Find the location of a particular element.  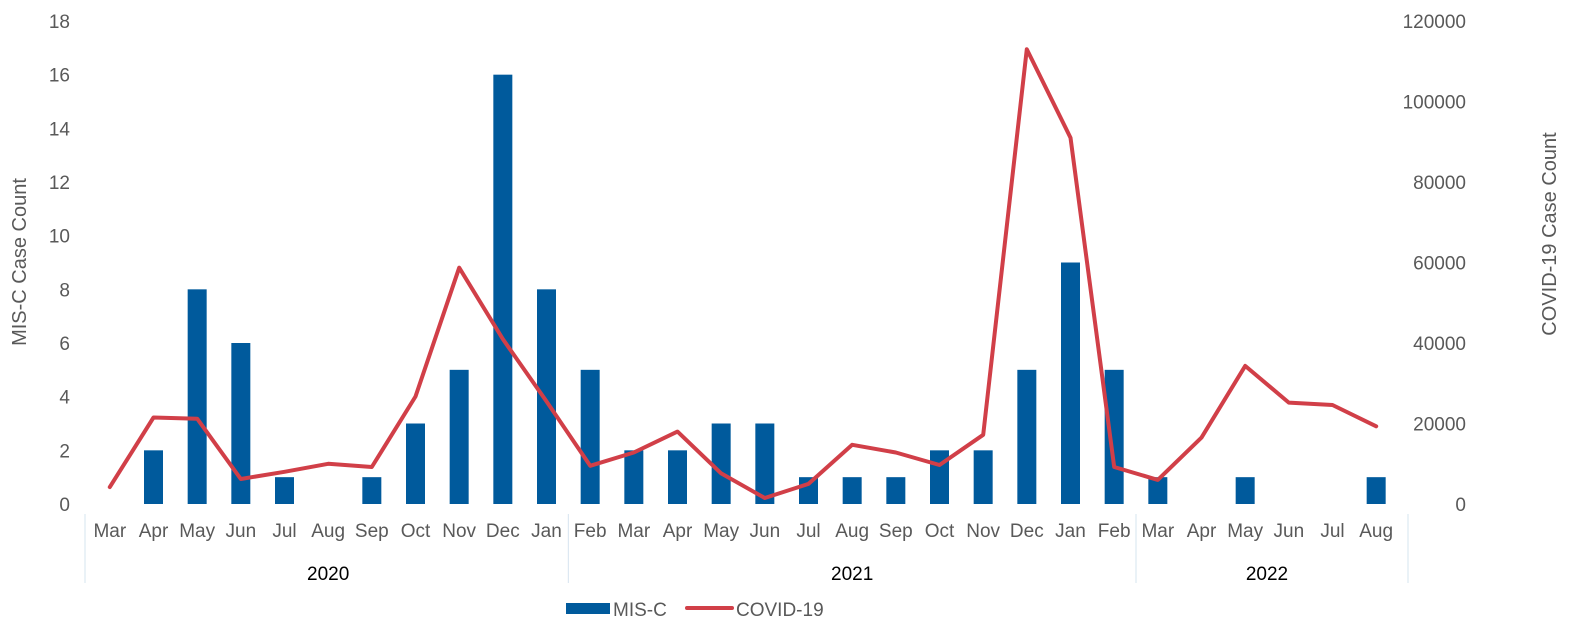

year-label: 2021 is located at coordinates (852, 574).